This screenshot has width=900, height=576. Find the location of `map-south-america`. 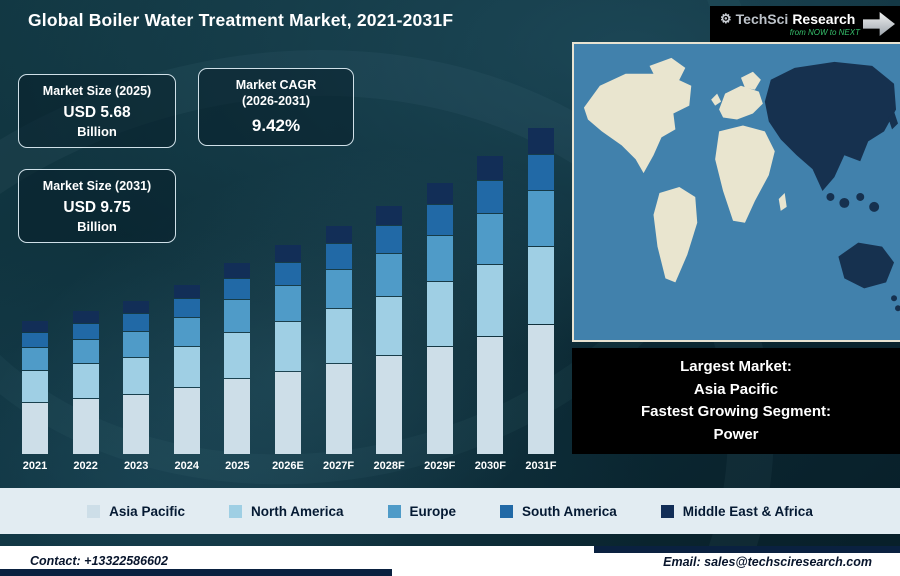

map-south-america is located at coordinates (675, 235).